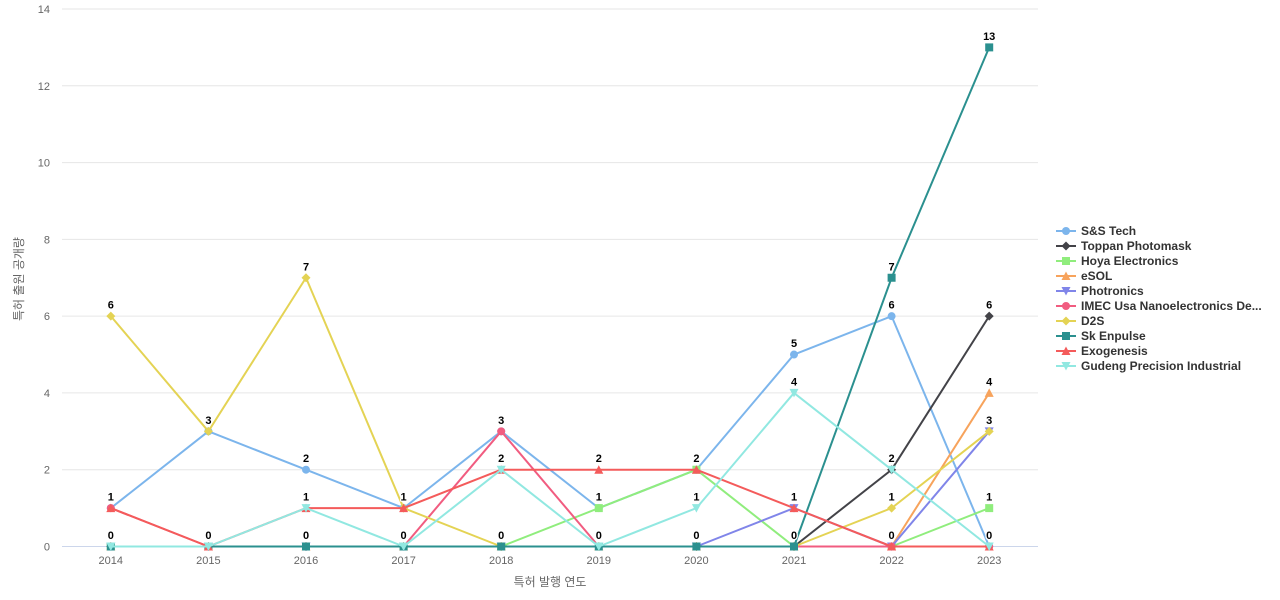 The width and height of the screenshot is (1280, 600). What do you see at coordinates (550, 489) in the screenshot?
I see `series-line-imec-usa-nanoelectronics-de-` at bounding box center [550, 489].